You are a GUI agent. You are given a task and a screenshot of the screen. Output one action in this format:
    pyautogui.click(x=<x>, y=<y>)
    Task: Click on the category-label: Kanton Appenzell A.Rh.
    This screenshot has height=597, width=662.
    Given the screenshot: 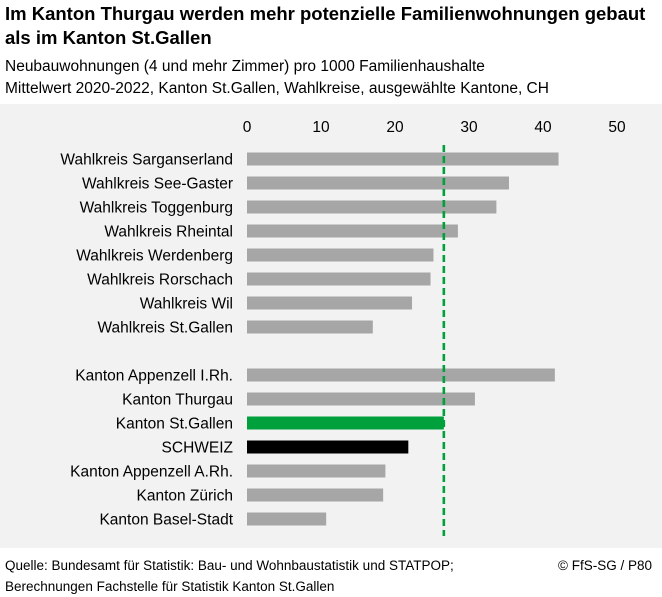 What is the action you would take?
    pyautogui.click(x=151, y=472)
    